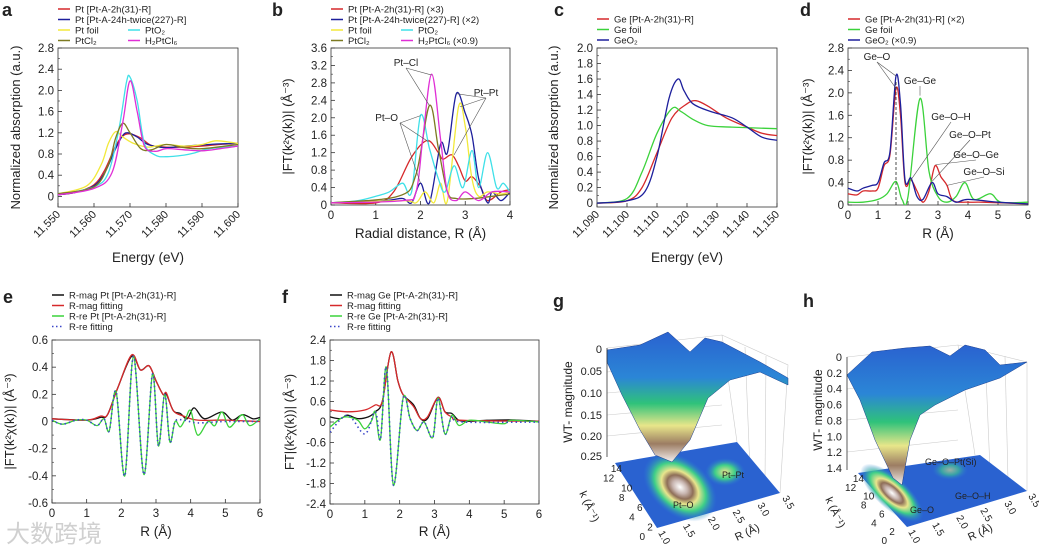  I want to click on r-tick-label: 2.0, so click(961, 523).